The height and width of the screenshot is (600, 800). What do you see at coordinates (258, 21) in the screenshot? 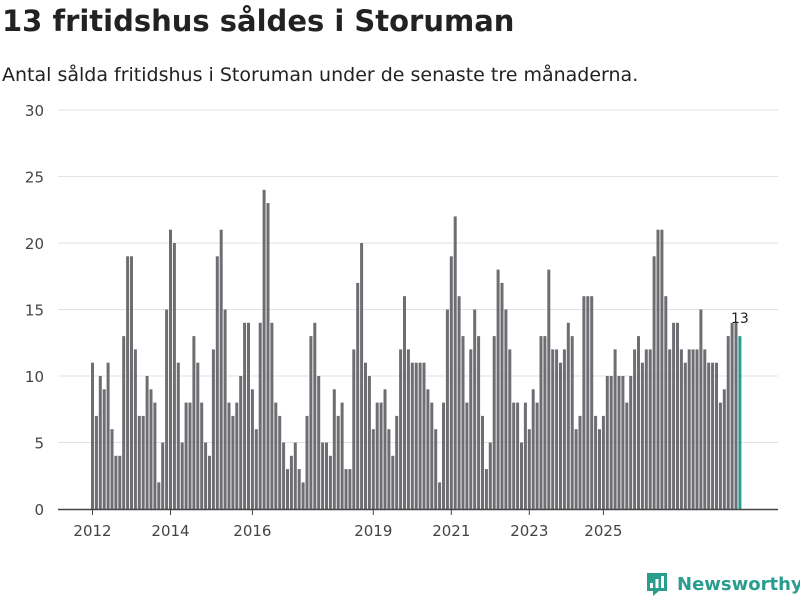
I see `chart-title: 13 fritidshus såldes i Storuman` at bounding box center [258, 21].